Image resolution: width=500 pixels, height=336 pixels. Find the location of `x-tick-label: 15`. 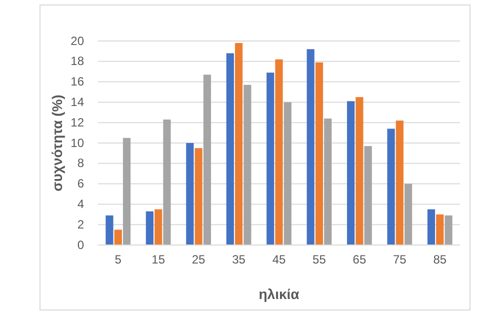

x-tick-label: 15 is located at coordinates (159, 259).